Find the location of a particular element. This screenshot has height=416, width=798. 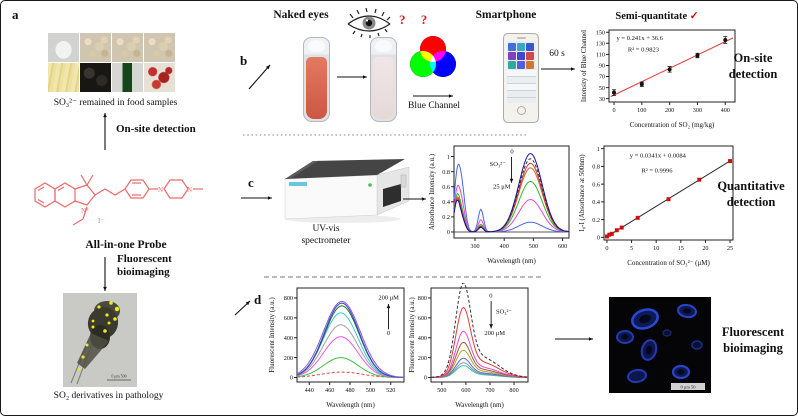

fish-scalebar: 0 μm 500 is located at coordinates (118, 376).